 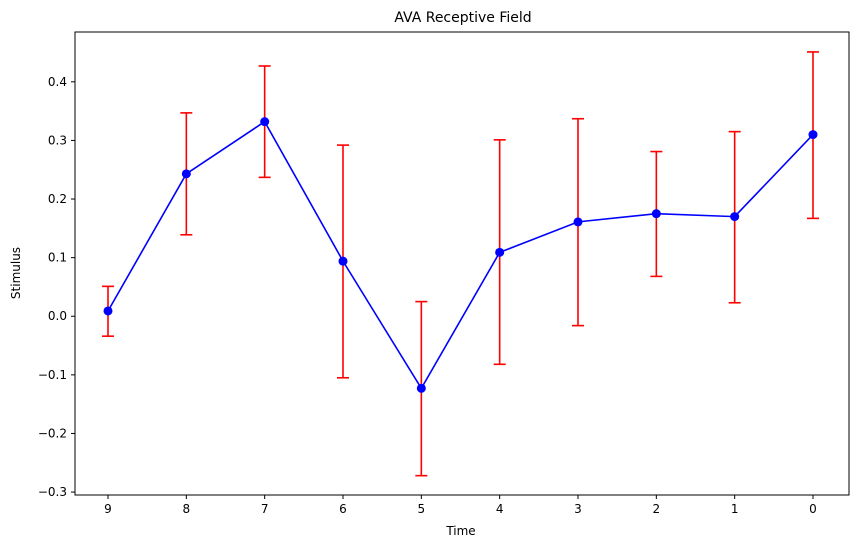 What do you see at coordinates (57, 140) in the screenshot?
I see `y-tick-label: 0.3` at bounding box center [57, 140].